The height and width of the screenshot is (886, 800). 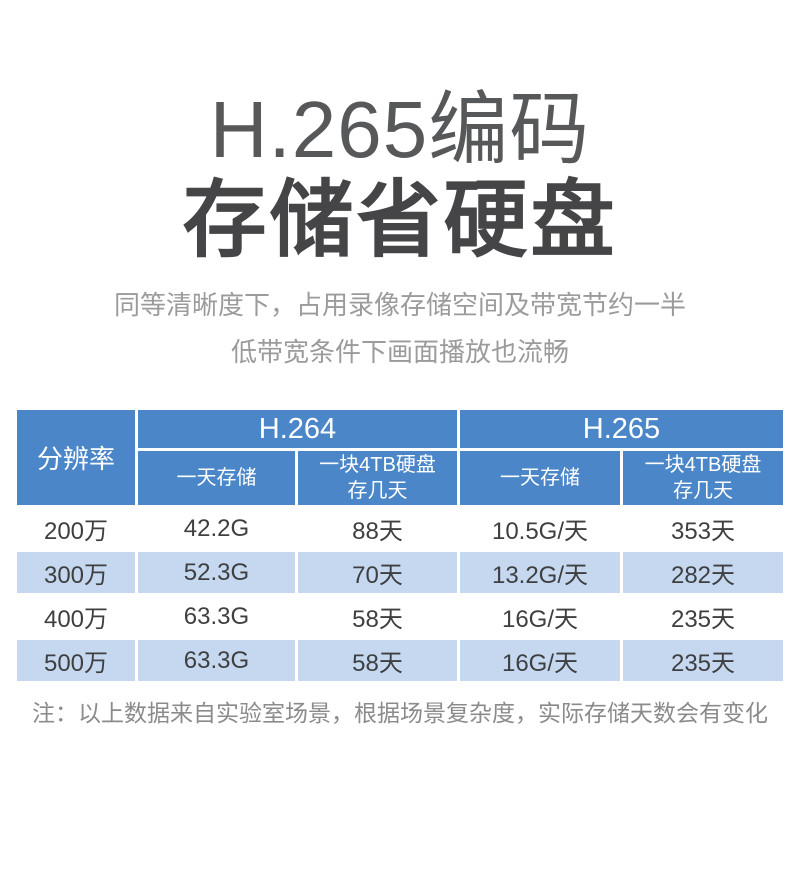 What do you see at coordinates (703, 465) in the screenshot?
I see `h265-4tb-days-header-line1: 一块4TB硬盘` at bounding box center [703, 465].